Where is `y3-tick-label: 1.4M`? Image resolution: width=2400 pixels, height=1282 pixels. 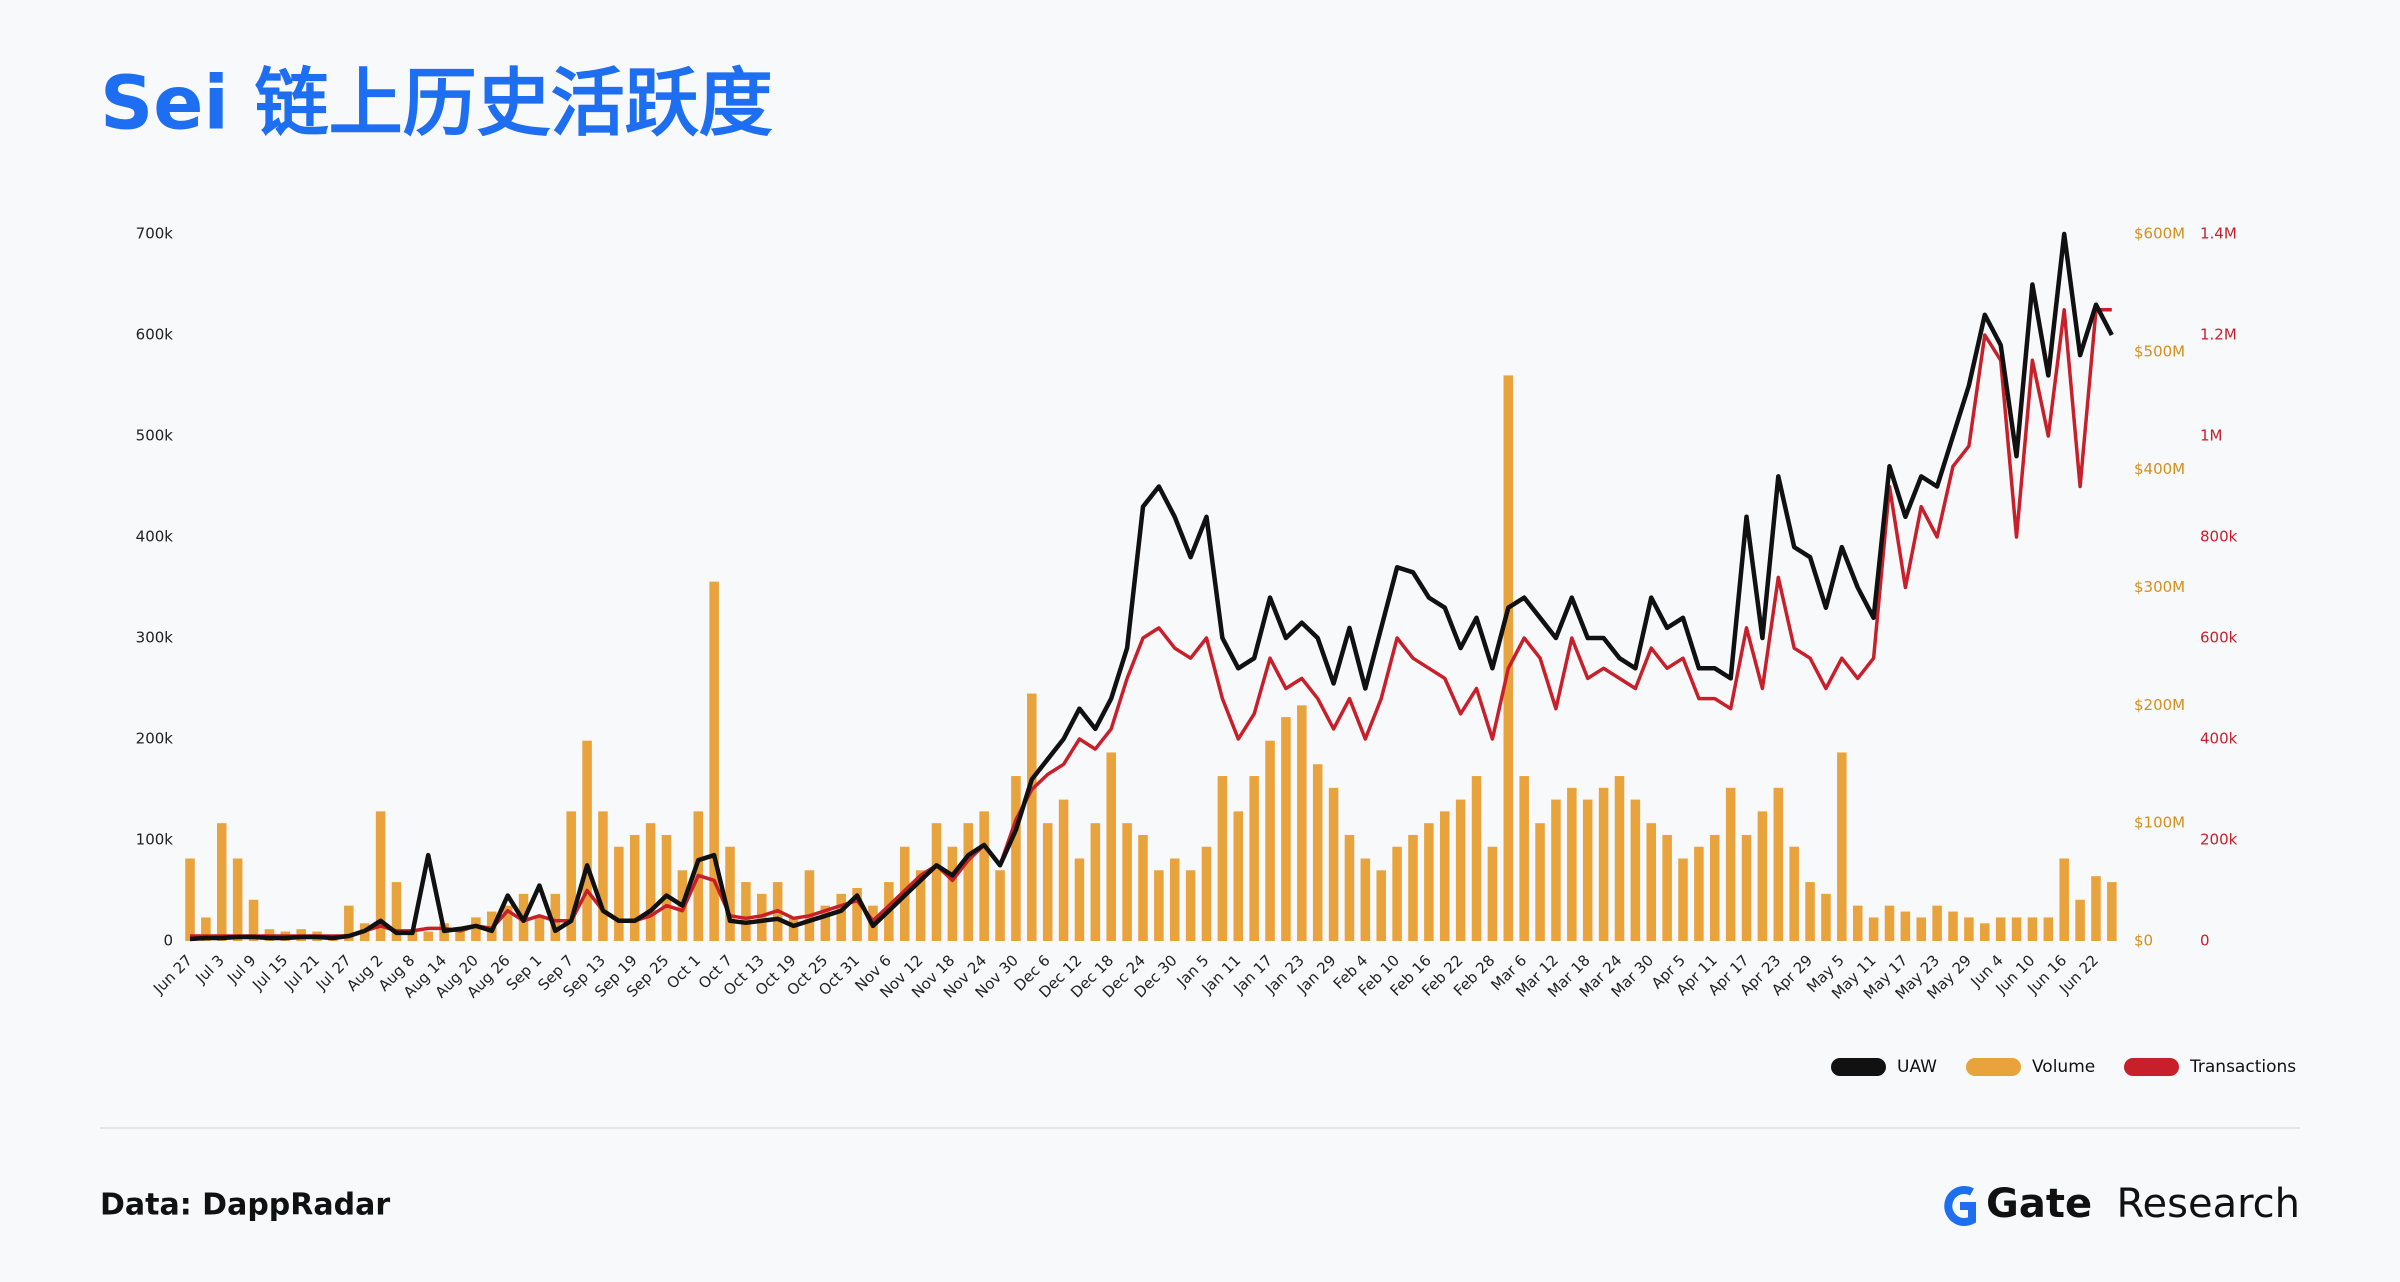 y3-tick-label: 1.4M is located at coordinates (2218, 234).